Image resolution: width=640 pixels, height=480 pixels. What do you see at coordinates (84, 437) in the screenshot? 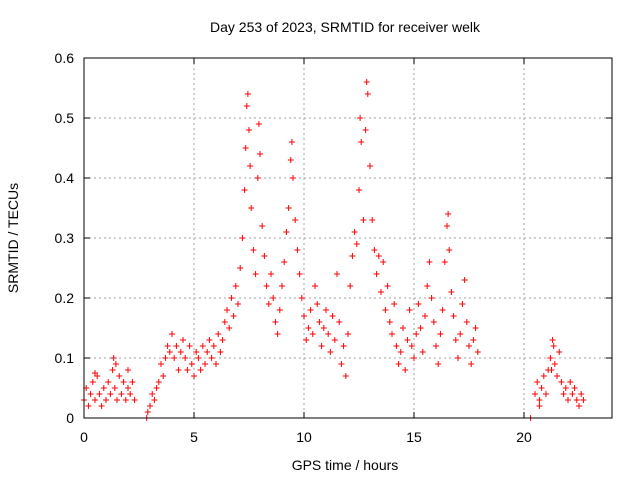
I see `x-tick-label: 0` at bounding box center [84, 437].